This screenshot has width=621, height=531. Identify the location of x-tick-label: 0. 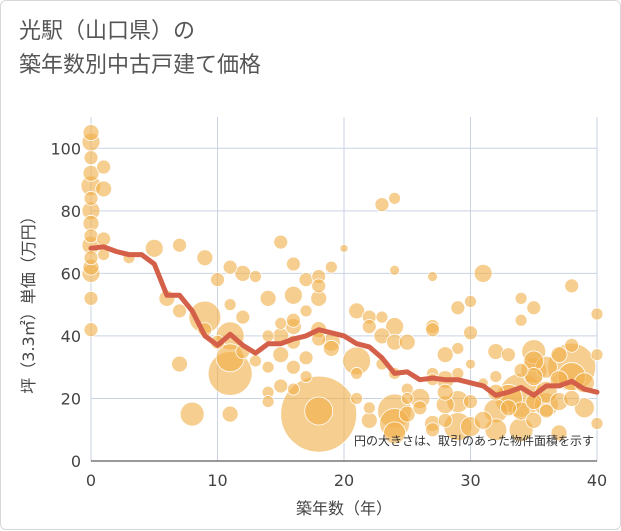
(91, 480).